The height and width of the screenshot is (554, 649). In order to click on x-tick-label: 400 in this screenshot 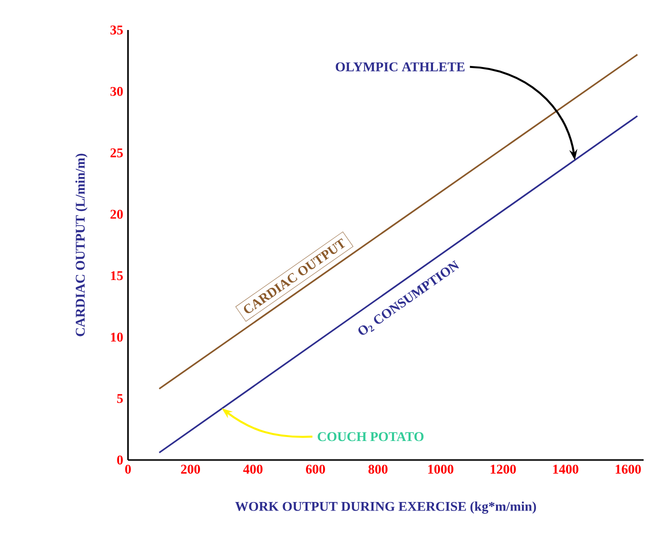, I will do `click(253, 469)`.